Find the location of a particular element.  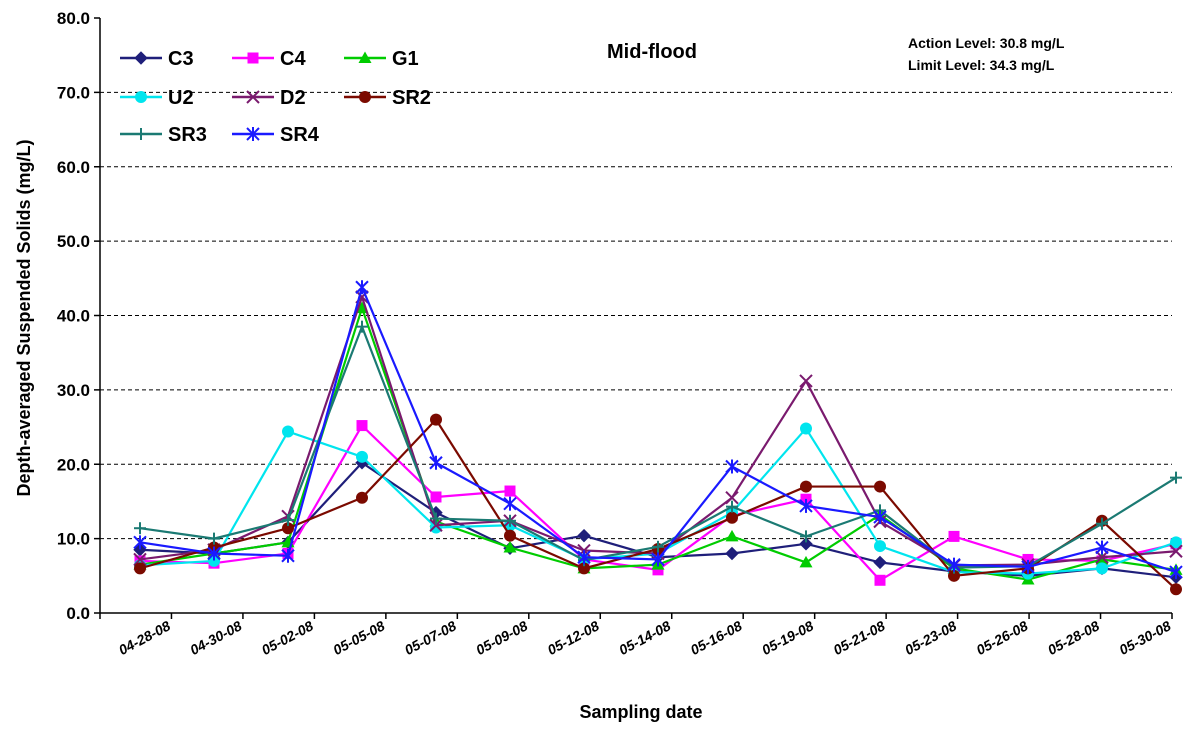

legend-item-g1: G1 is located at coordinates (381, 59).